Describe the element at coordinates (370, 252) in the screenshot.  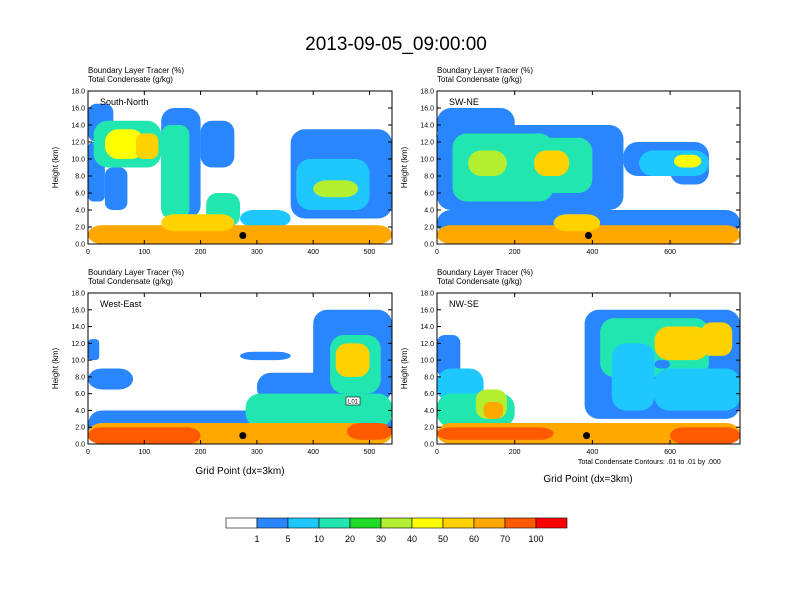
I see `x-tick-label: 500` at that location.